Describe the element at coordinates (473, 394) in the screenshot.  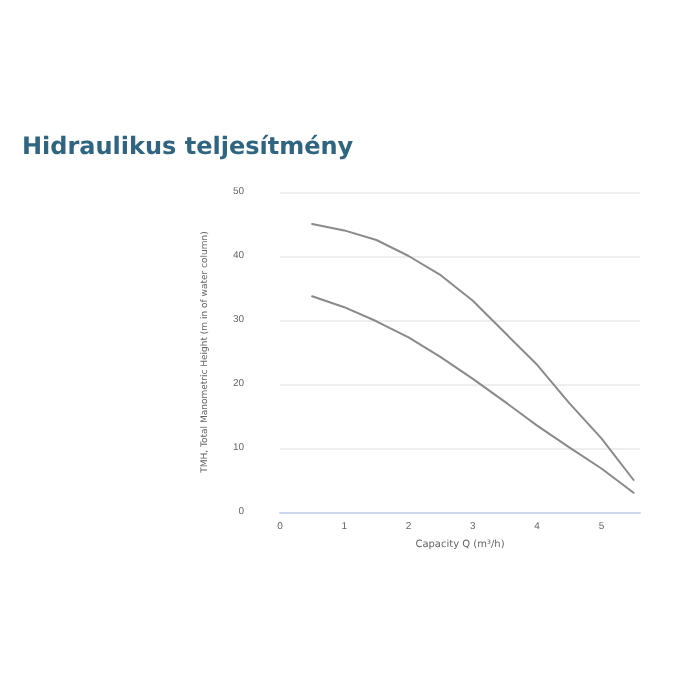
I see `line-series` at that location.